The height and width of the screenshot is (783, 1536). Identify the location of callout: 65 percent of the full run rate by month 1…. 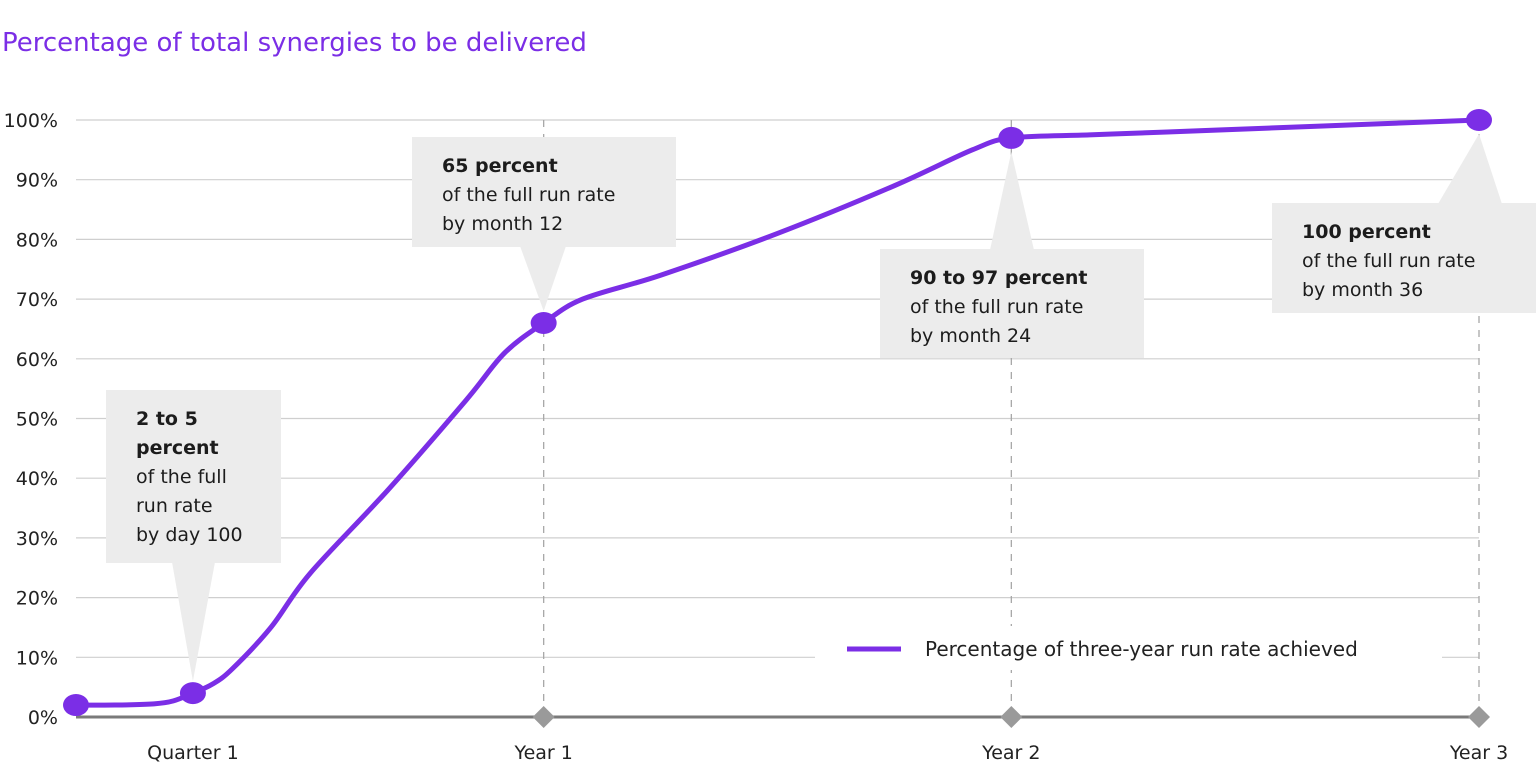
(544, 224).